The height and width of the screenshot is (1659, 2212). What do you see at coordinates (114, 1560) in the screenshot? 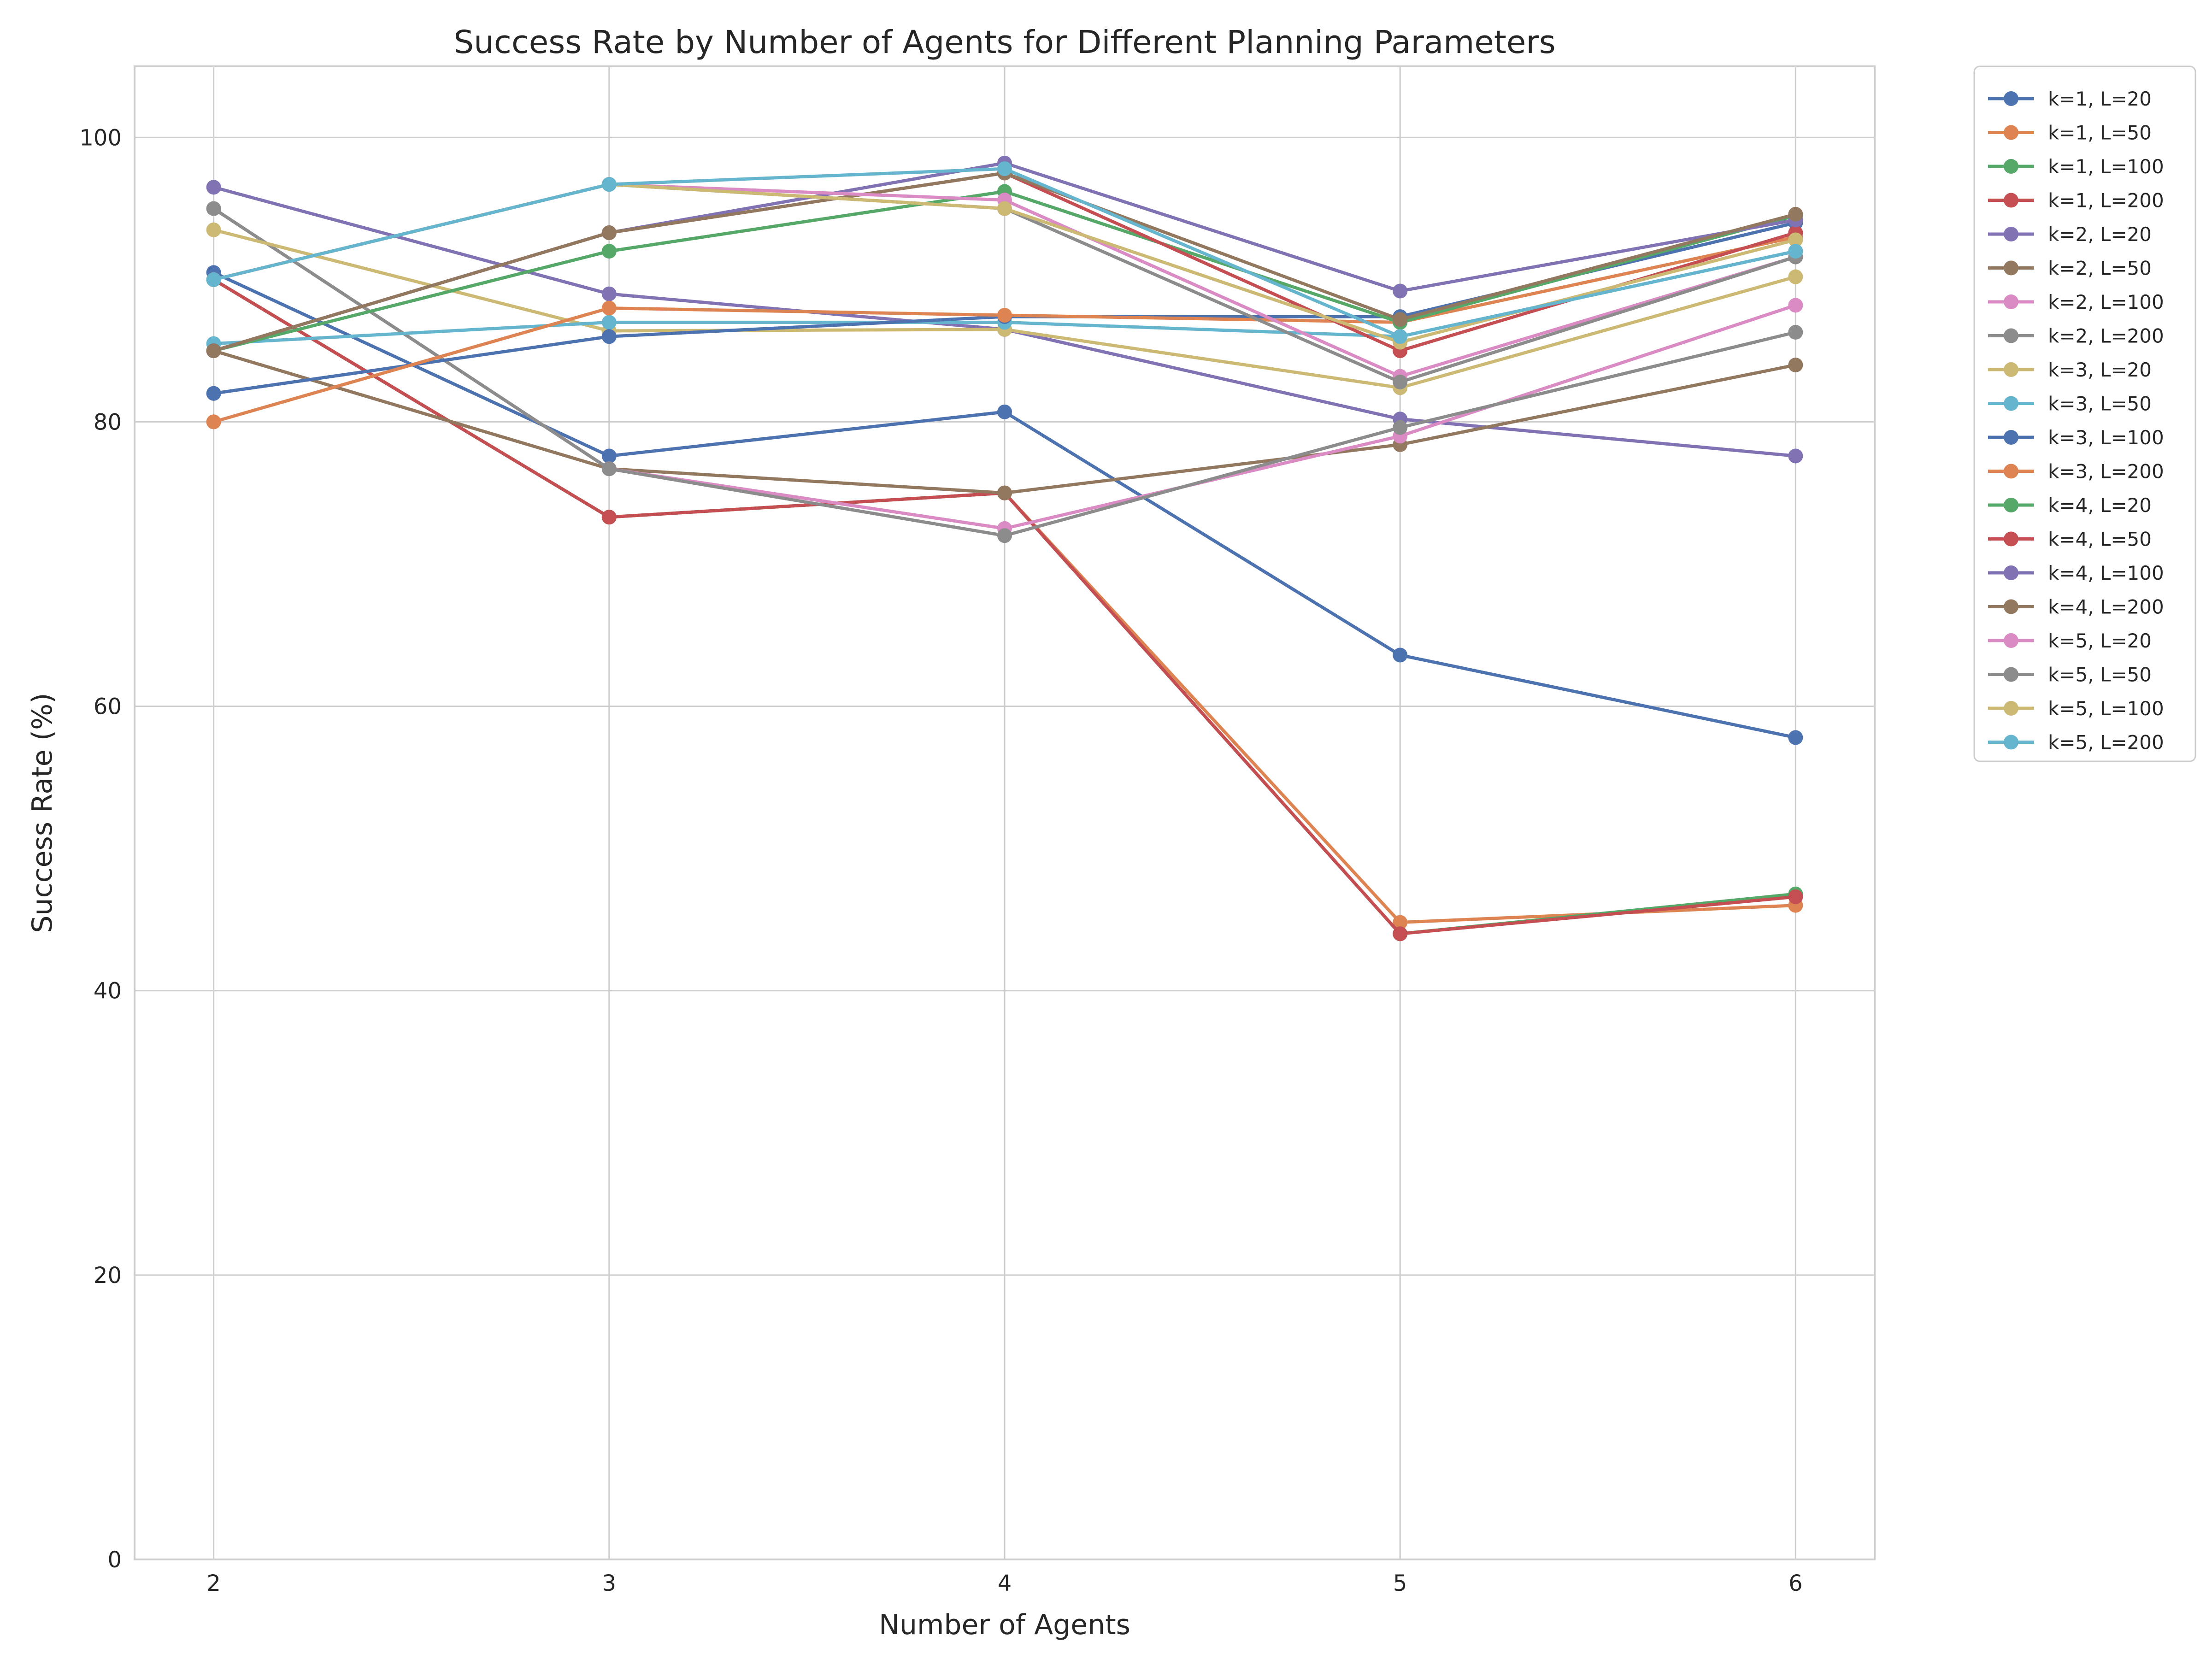
I see `y-tick-label: 0` at bounding box center [114, 1560].